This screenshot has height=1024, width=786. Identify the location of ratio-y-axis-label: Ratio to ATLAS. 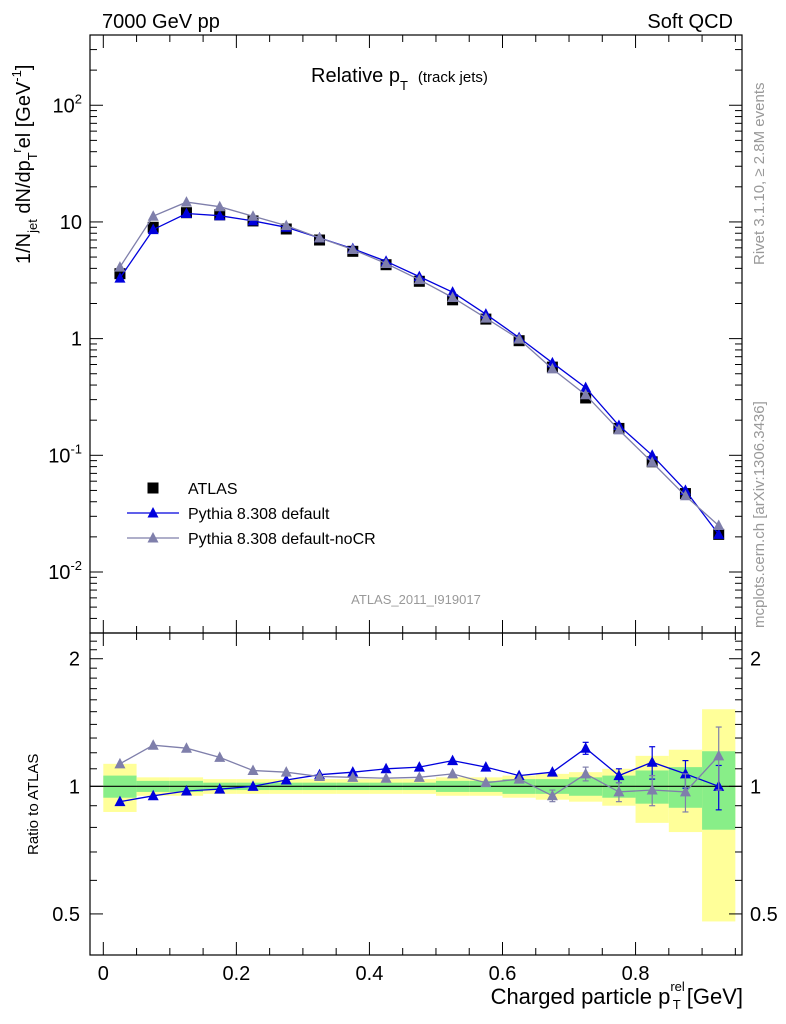
(33, 804).